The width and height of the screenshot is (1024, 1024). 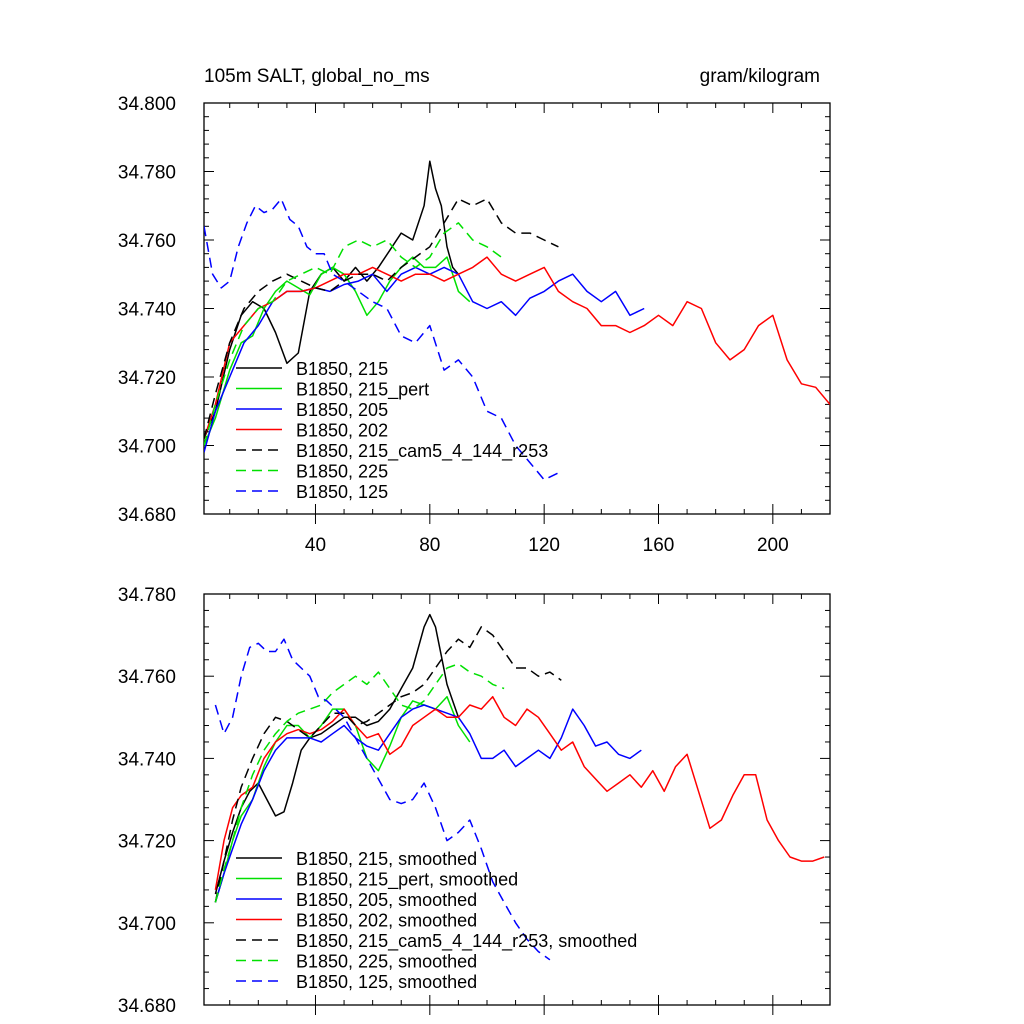 What do you see at coordinates (342, 410) in the screenshot?
I see `legend-label-2: B1850, 205` at bounding box center [342, 410].